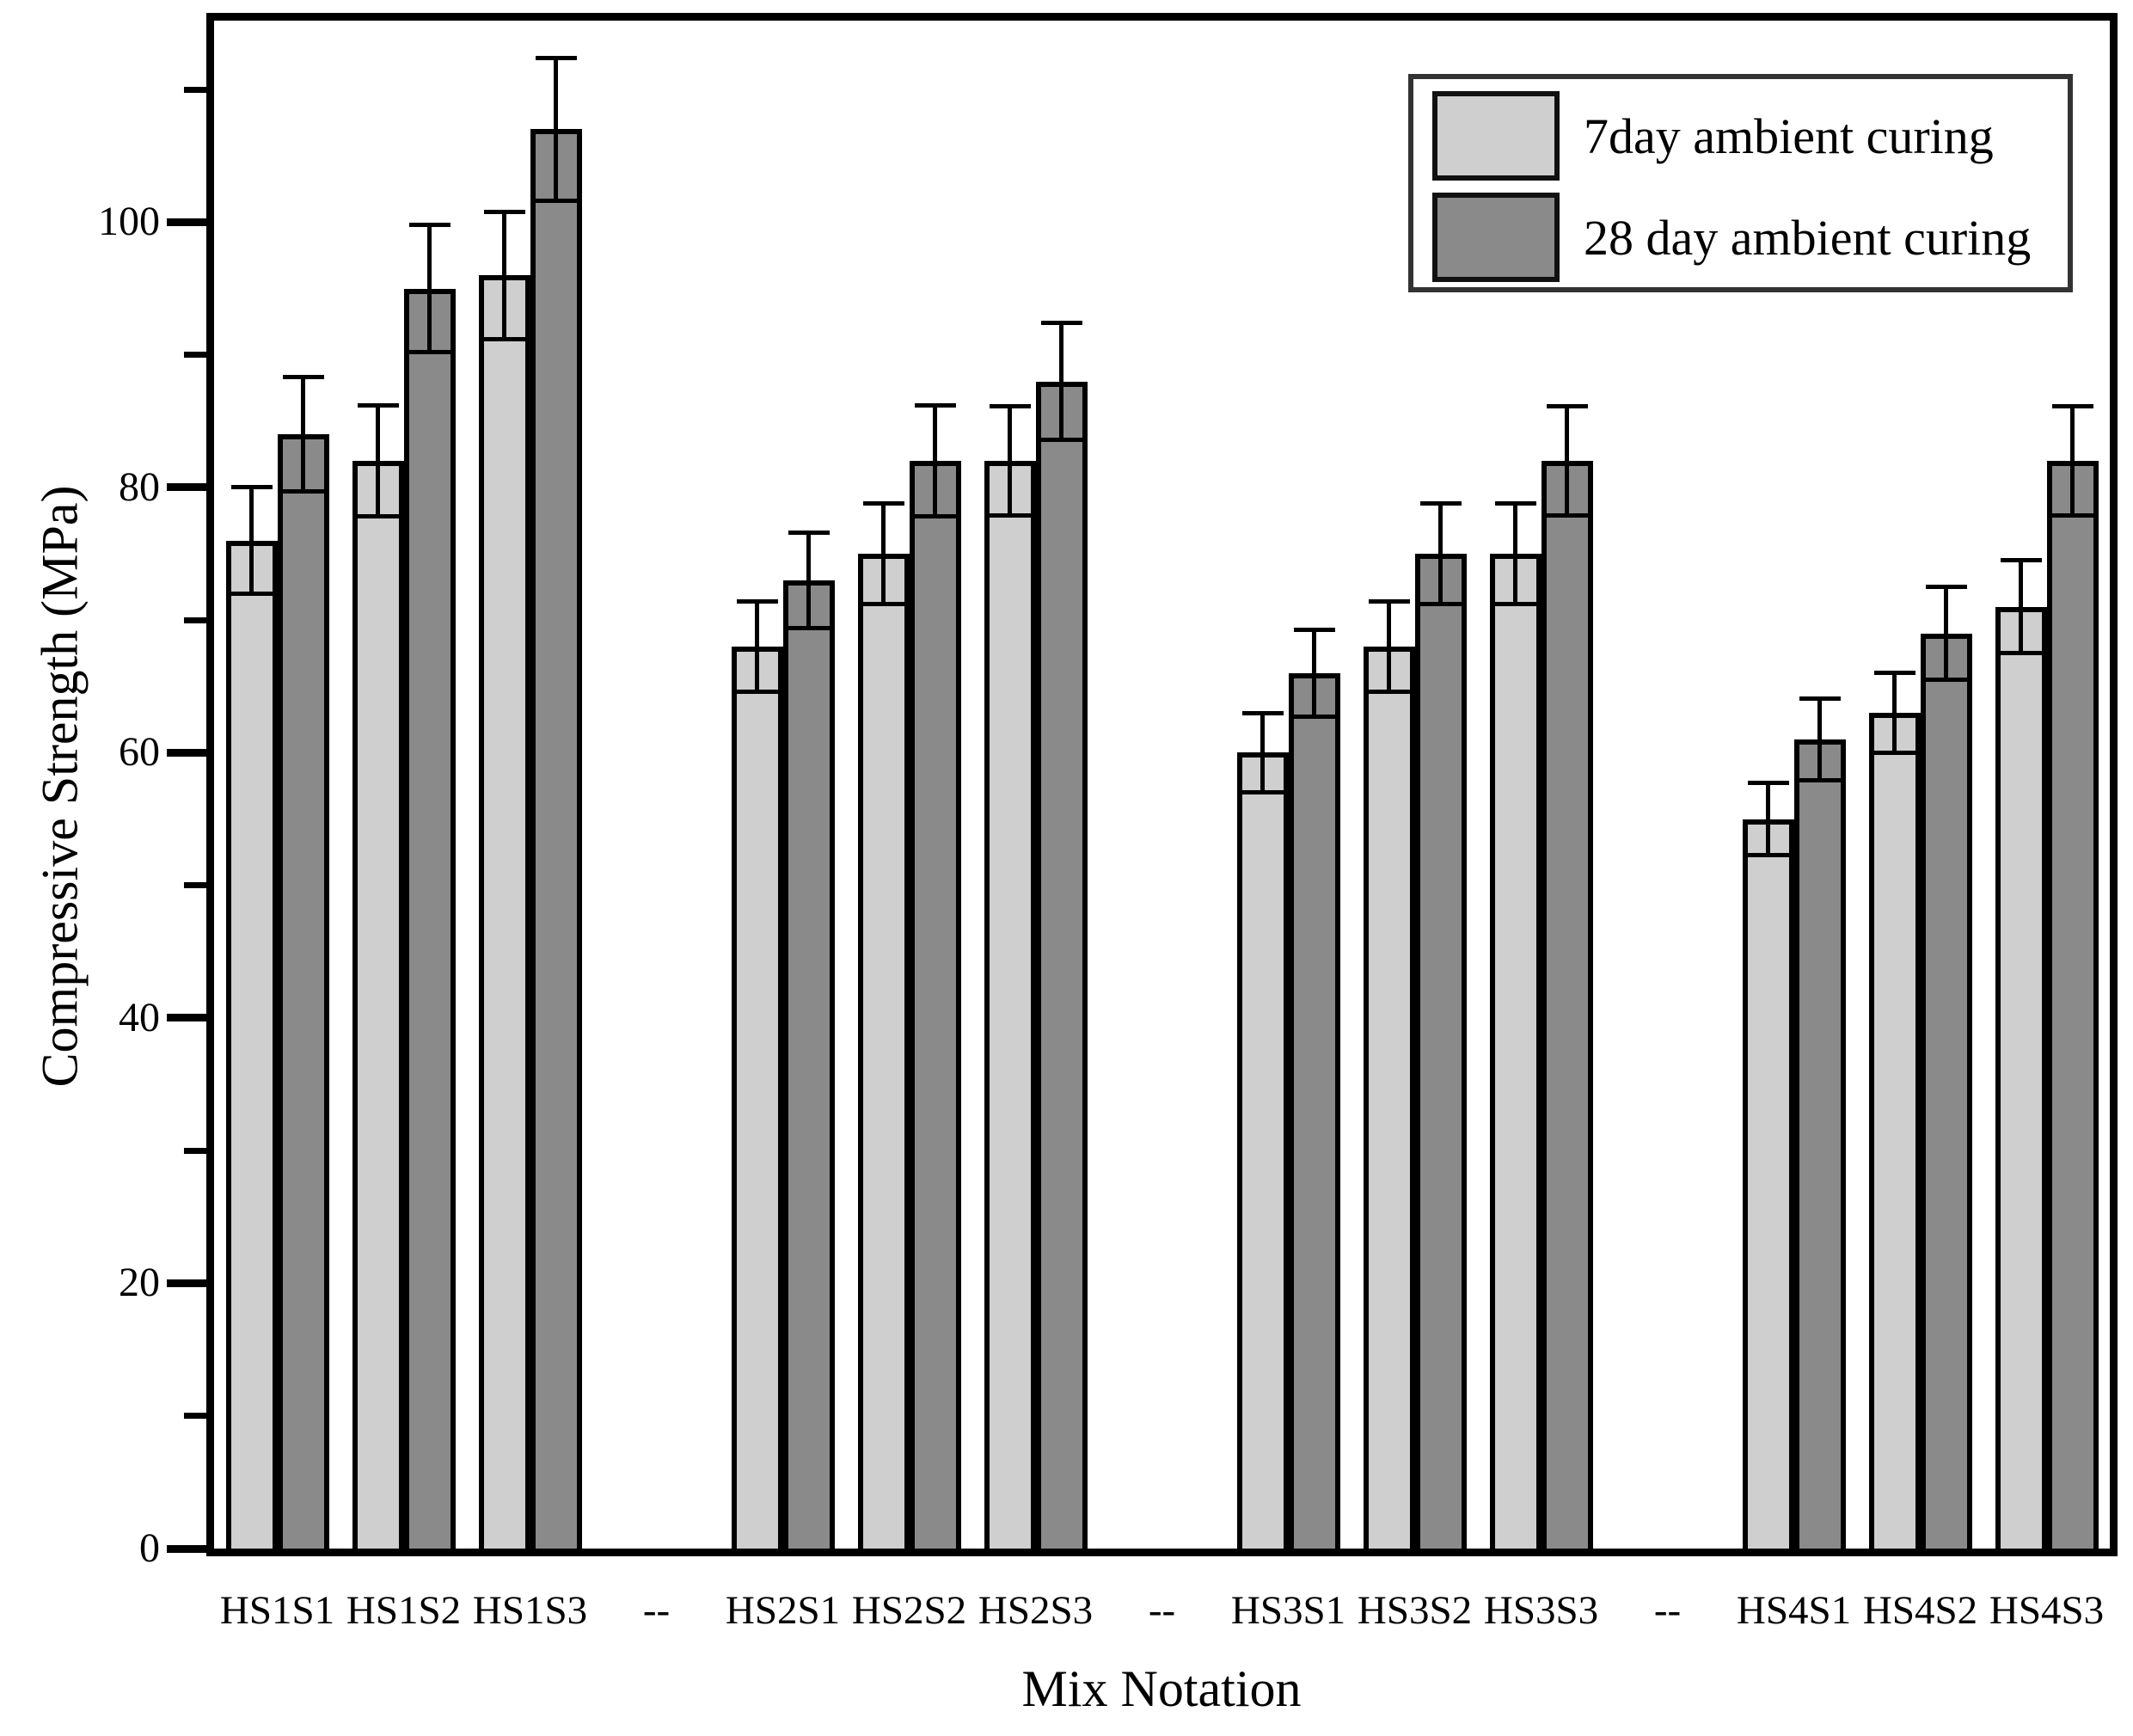 The height and width of the screenshot is (1736, 2133). What do you see at coordinates (1161, 1688) in the screenshot?
I see `x-axis-title: Mix Notation` at bounding box center [1161, 1688].